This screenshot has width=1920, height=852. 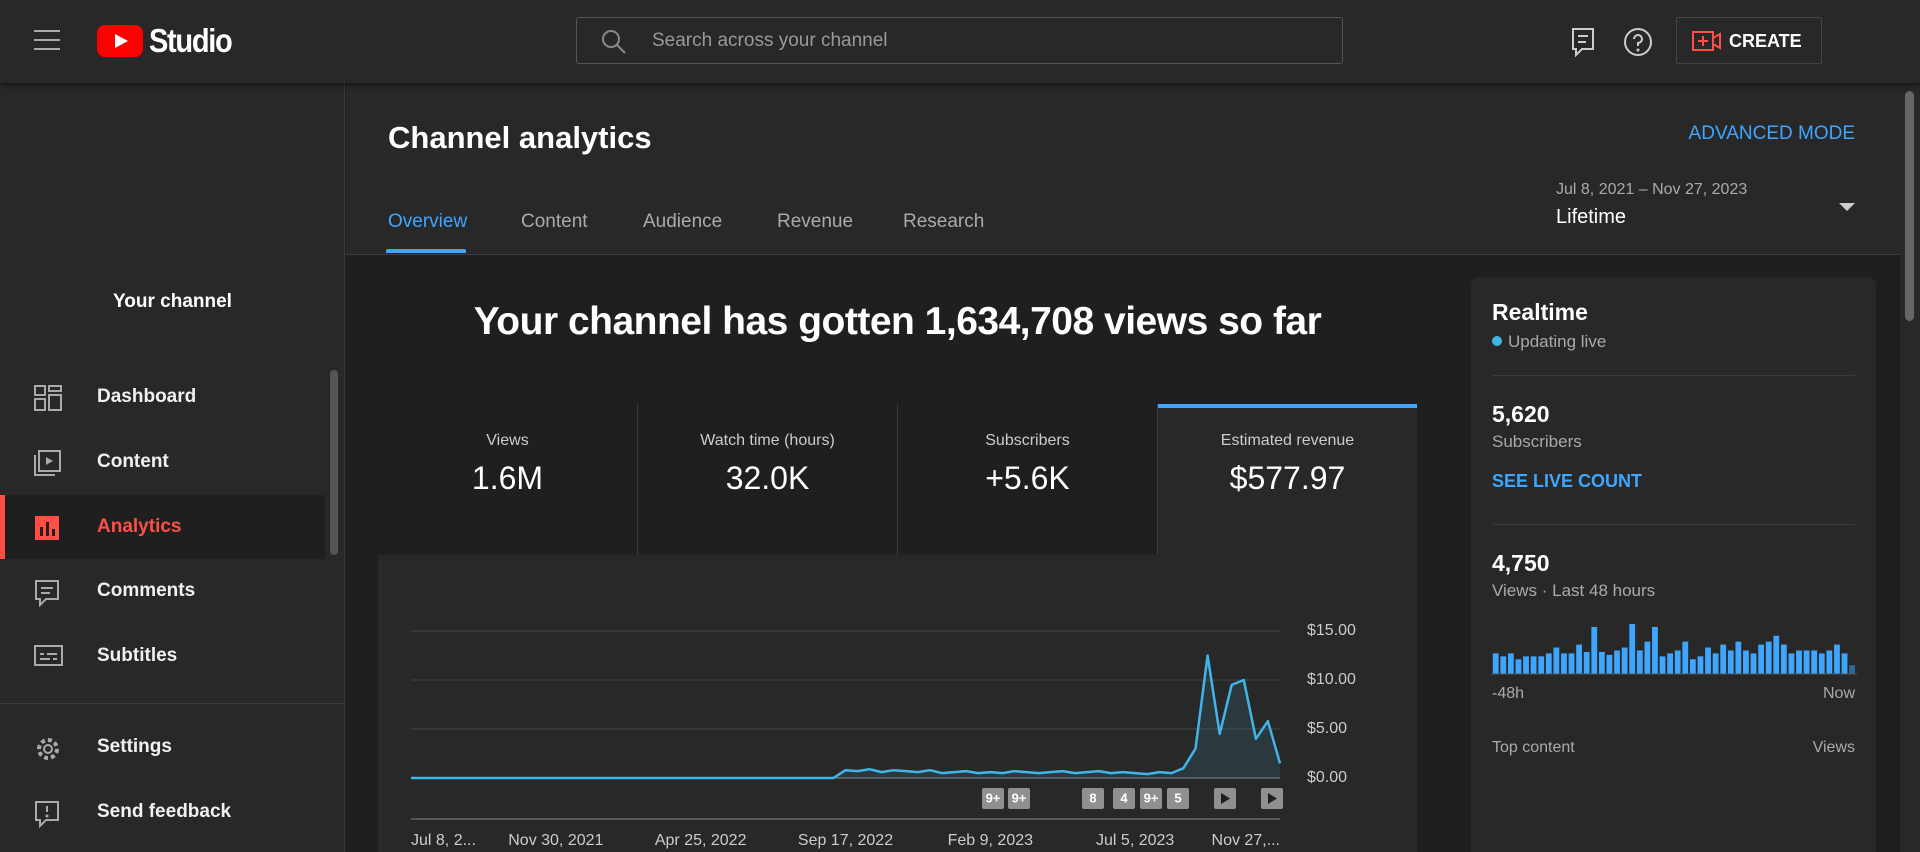 What do you see at coordinates (1135, 840) in the screenshot?
I see `x-tick-label: Jul 5, 2023` at bounding box center [1135, 840].